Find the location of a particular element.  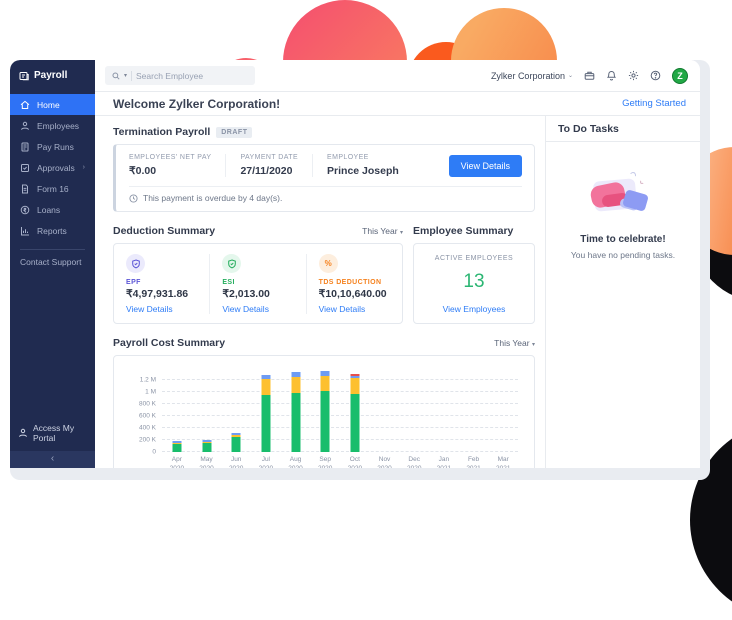

chevron-left-icon: ‹ is located at coordinates (52, 458).